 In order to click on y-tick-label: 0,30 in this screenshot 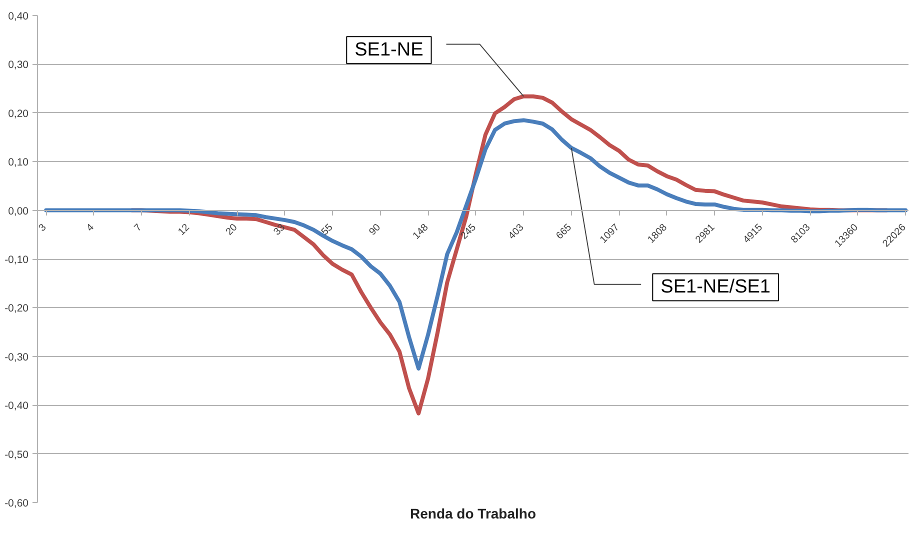, I will do `click(18, 65)`.